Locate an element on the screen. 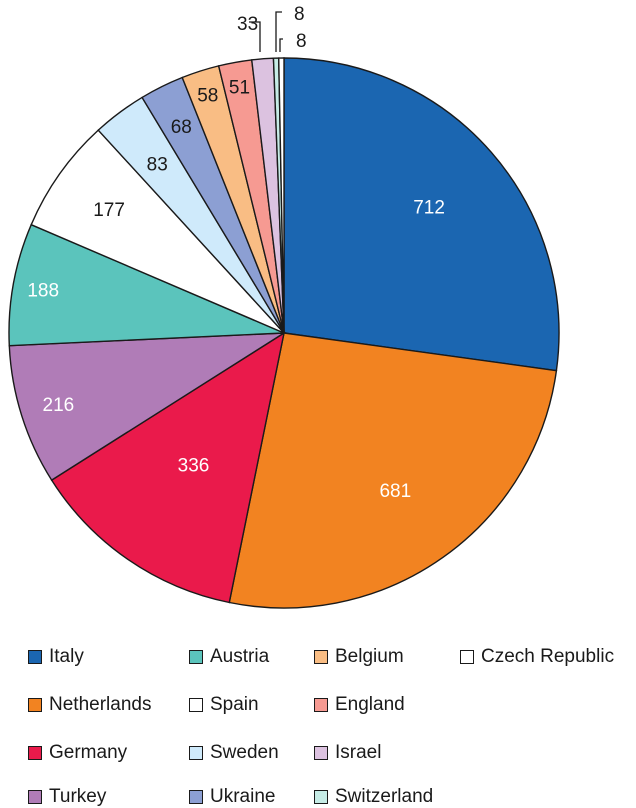 This screenshot has height=808, width=636. data-label-spain: 177 is located at coordinates (109, 210).